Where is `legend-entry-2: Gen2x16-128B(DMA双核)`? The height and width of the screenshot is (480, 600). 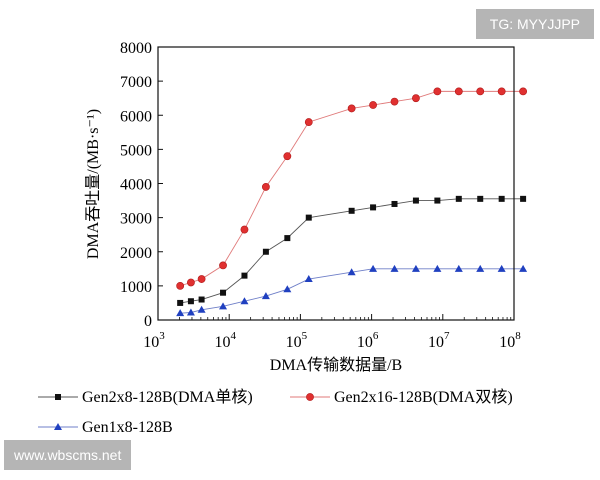 legend-entry-2: Gen2x16-128B(DMA双核) is located at coordinates (401, 397).